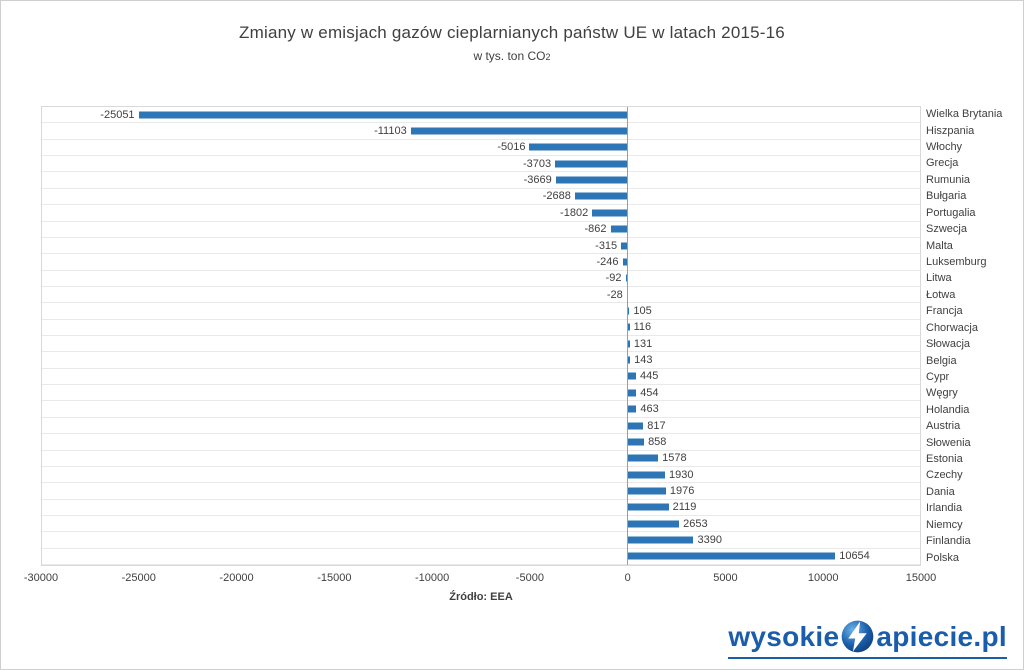 Image resolution: width=1024 pixels, height=670 pixels. I want to click on category-label: Irlandia, so click(944, 508).